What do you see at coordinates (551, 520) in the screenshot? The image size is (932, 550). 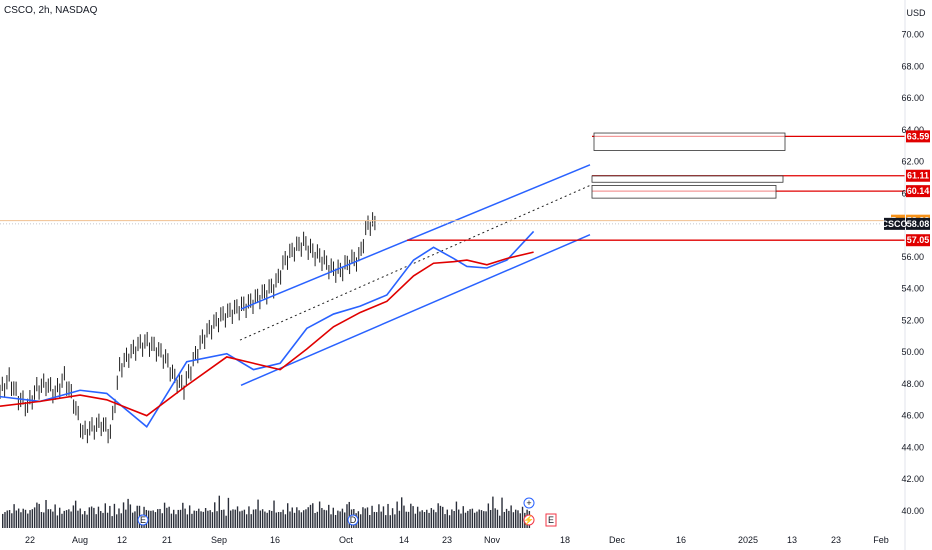 I see `upcoming-earnings-icon` at bounding box center [551, 520].